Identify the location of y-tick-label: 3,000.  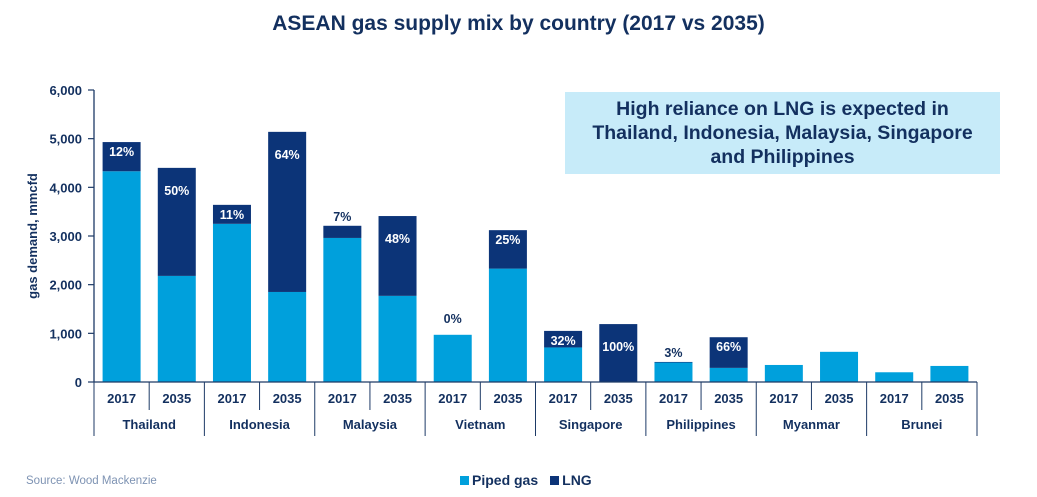
(65, 236).